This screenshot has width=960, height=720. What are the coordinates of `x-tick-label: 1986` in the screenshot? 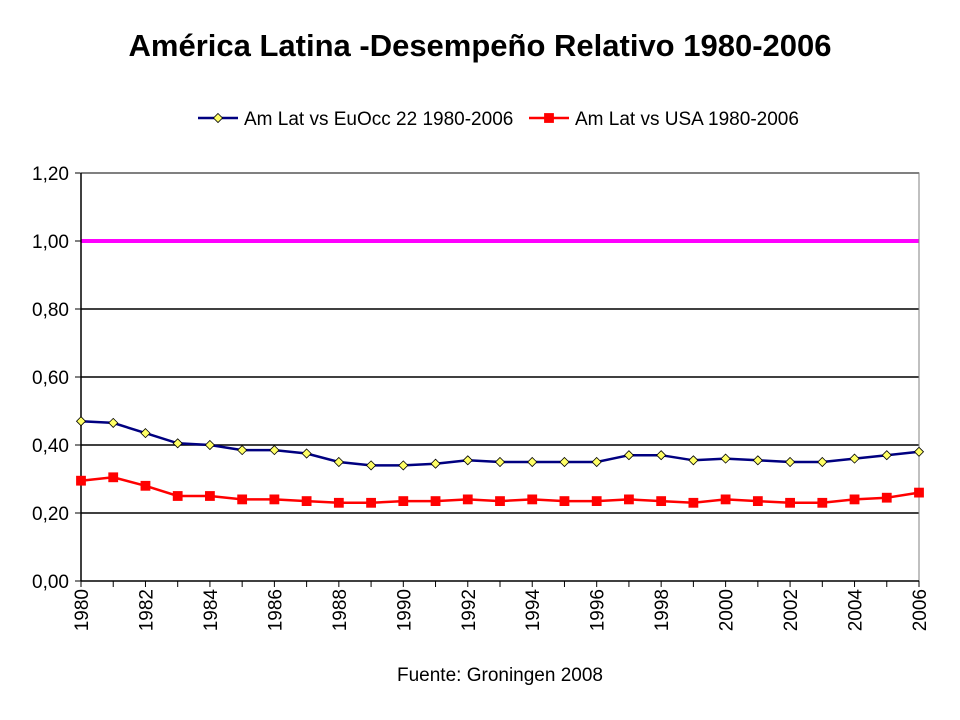 It's located at (275, 610).